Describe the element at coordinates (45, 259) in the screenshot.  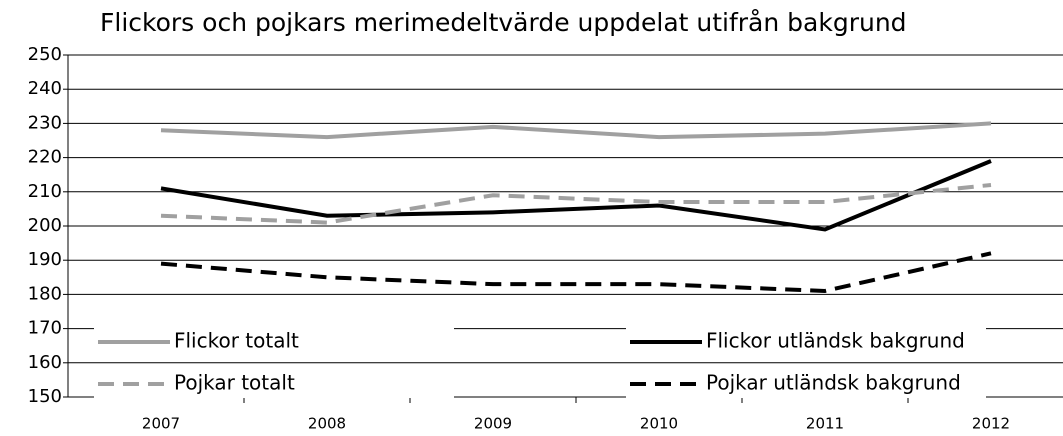
I see `y-tick-label: 190` at that location.